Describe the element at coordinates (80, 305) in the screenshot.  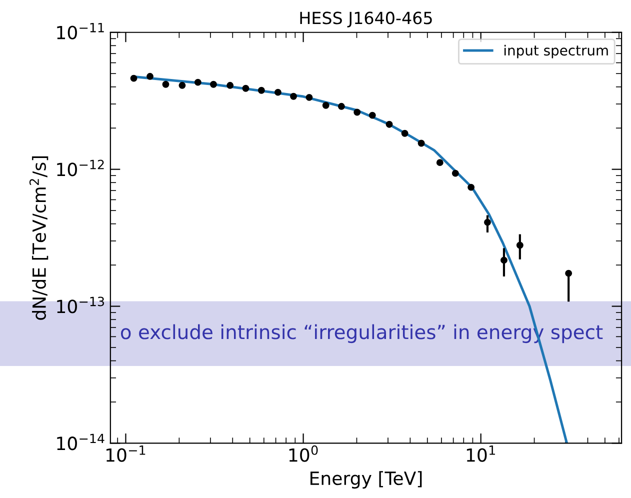
I see `y-tick-label: 10$^{−13}$` at that location.